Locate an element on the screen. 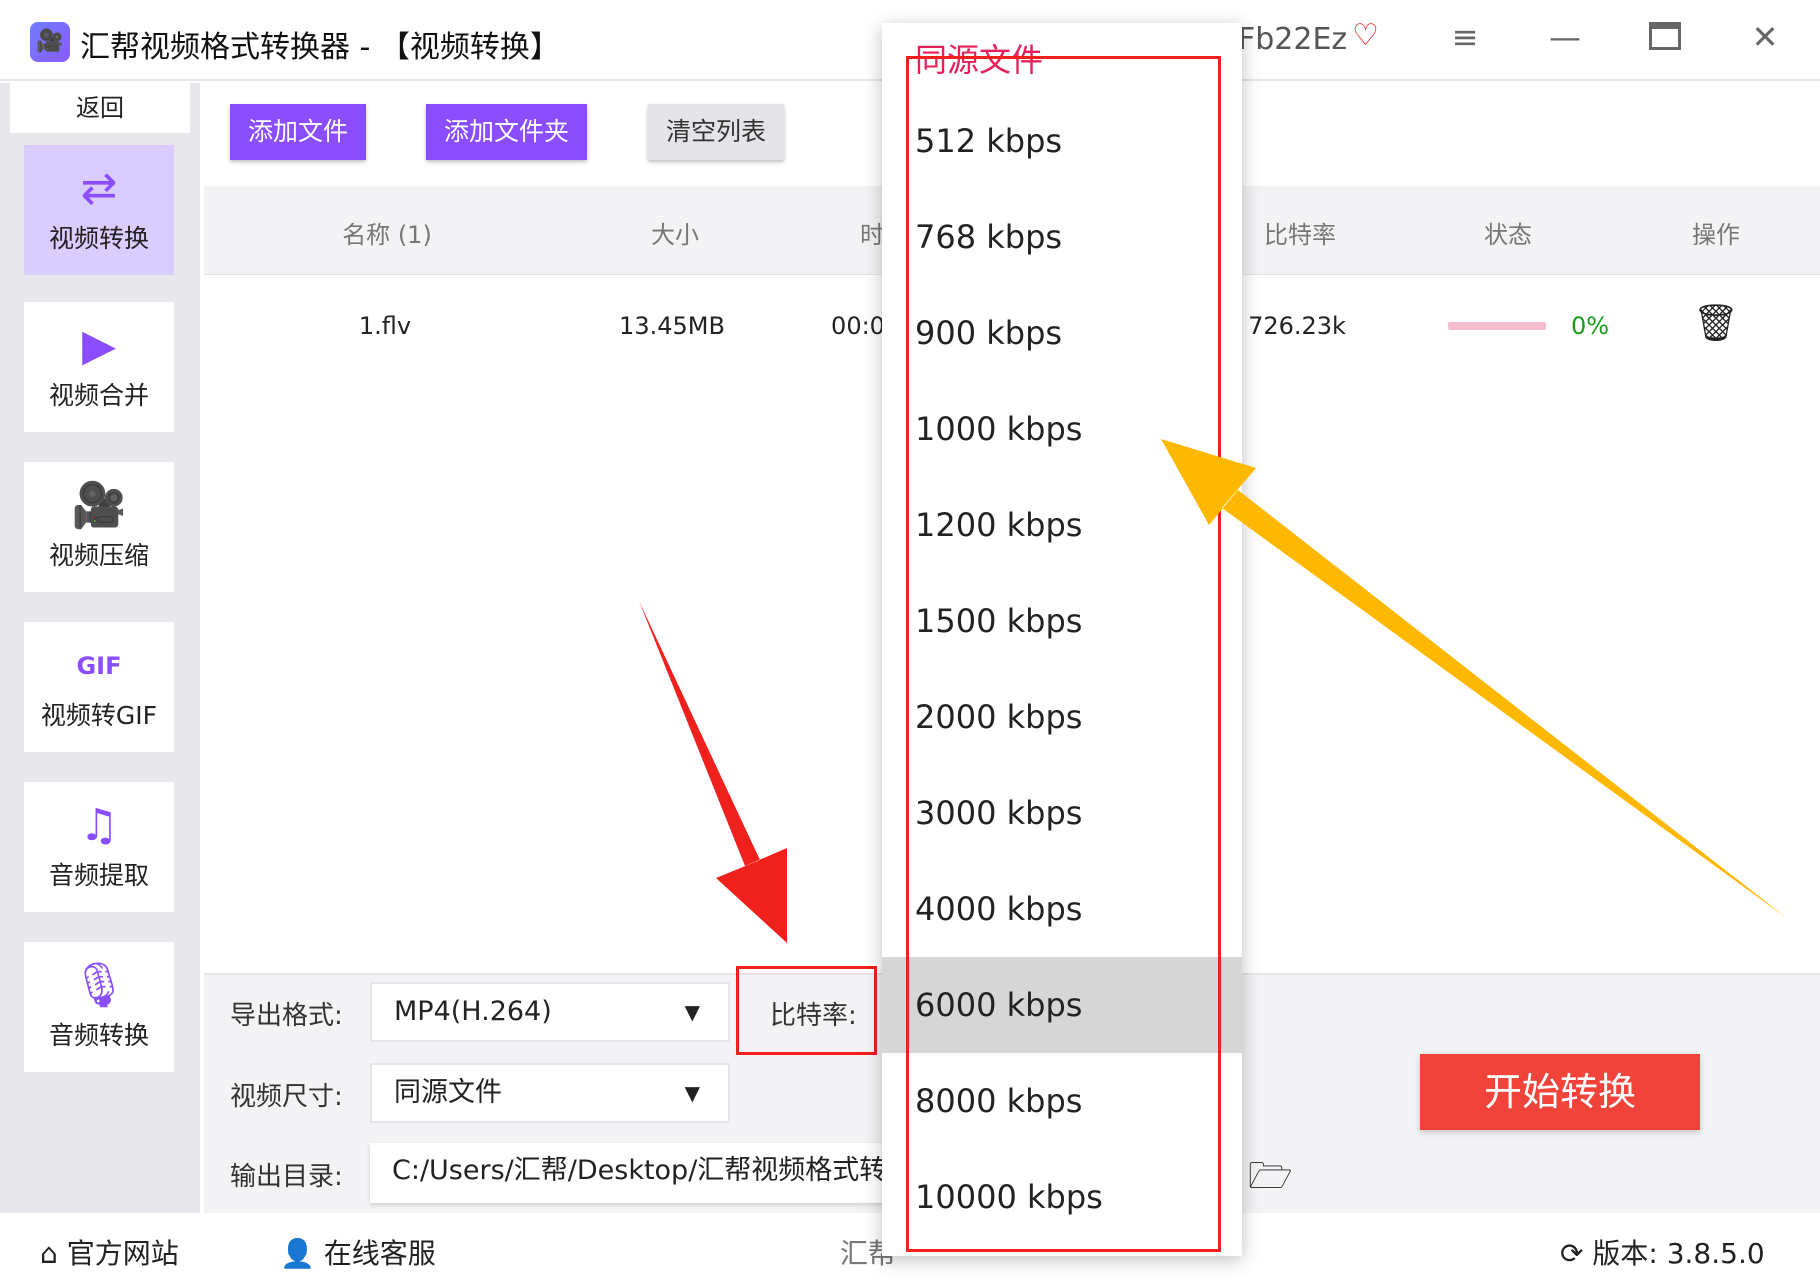 This screenshot has height=1280, width=1820. file-bitrate: 726.23k is located at coordinates (1297, 326).